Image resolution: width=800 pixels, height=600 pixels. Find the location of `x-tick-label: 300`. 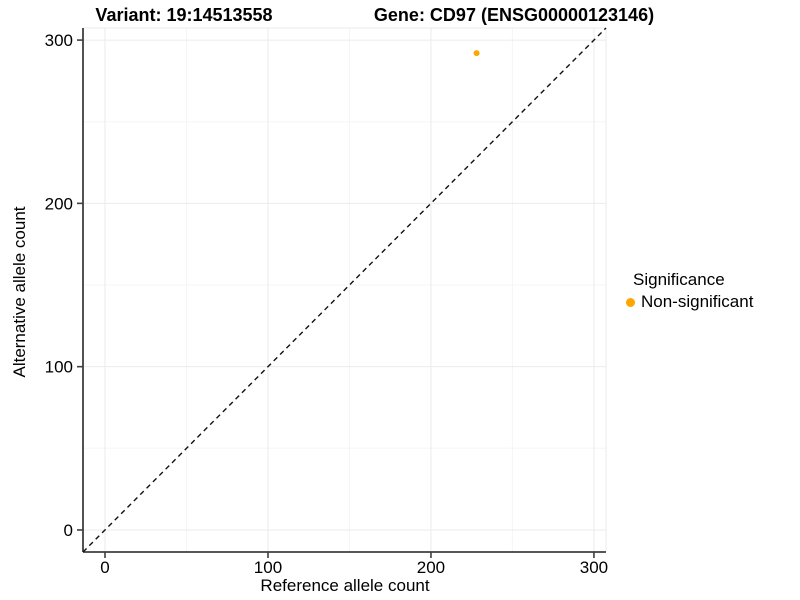

x-tick-label: 300 is located at coordinates (594, 567).